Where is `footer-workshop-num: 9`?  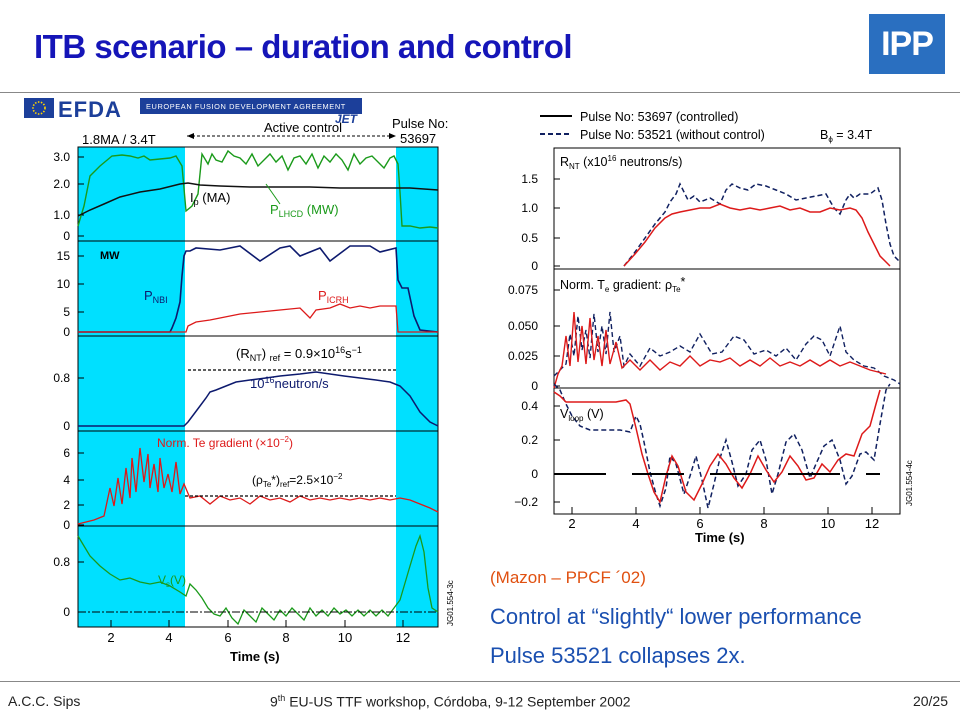
footer-workshop-num: 9 is located at coordinates (274, 701).